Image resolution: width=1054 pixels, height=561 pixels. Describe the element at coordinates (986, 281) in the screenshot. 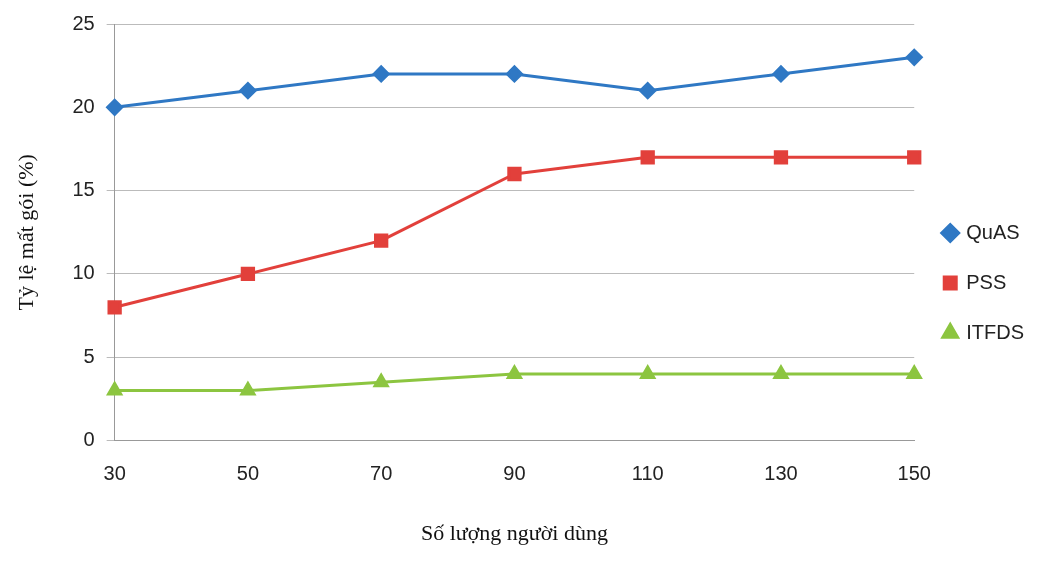

I see `legend-label: PSS` at that location.